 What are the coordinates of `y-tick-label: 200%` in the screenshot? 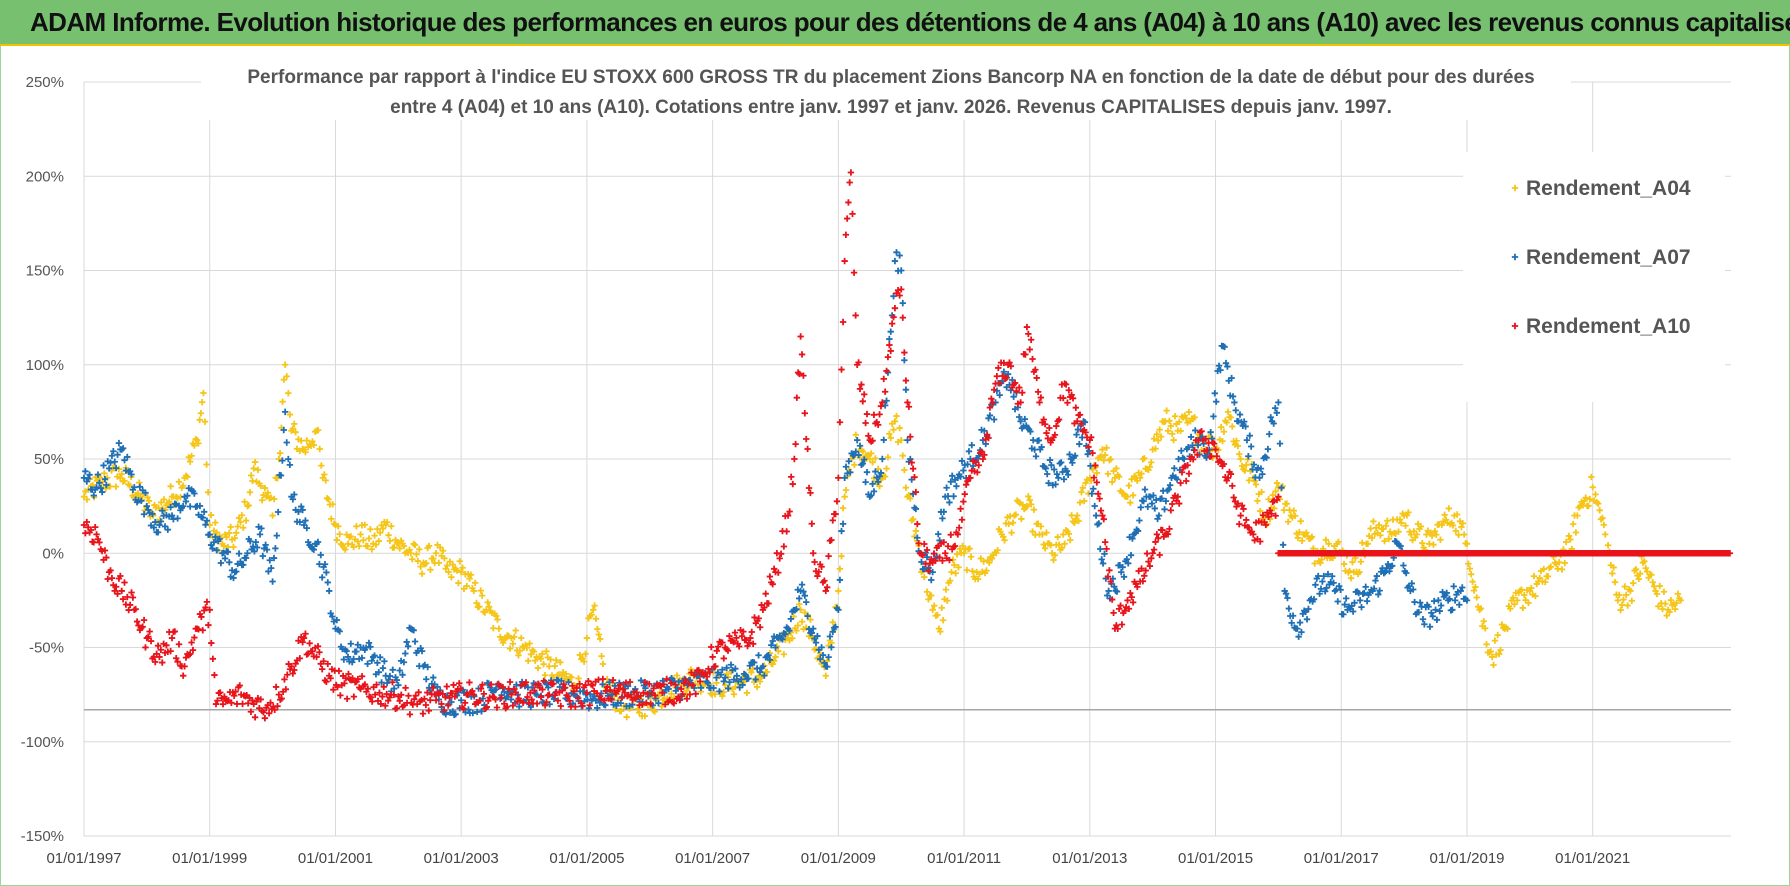 It's located at (45, 176).